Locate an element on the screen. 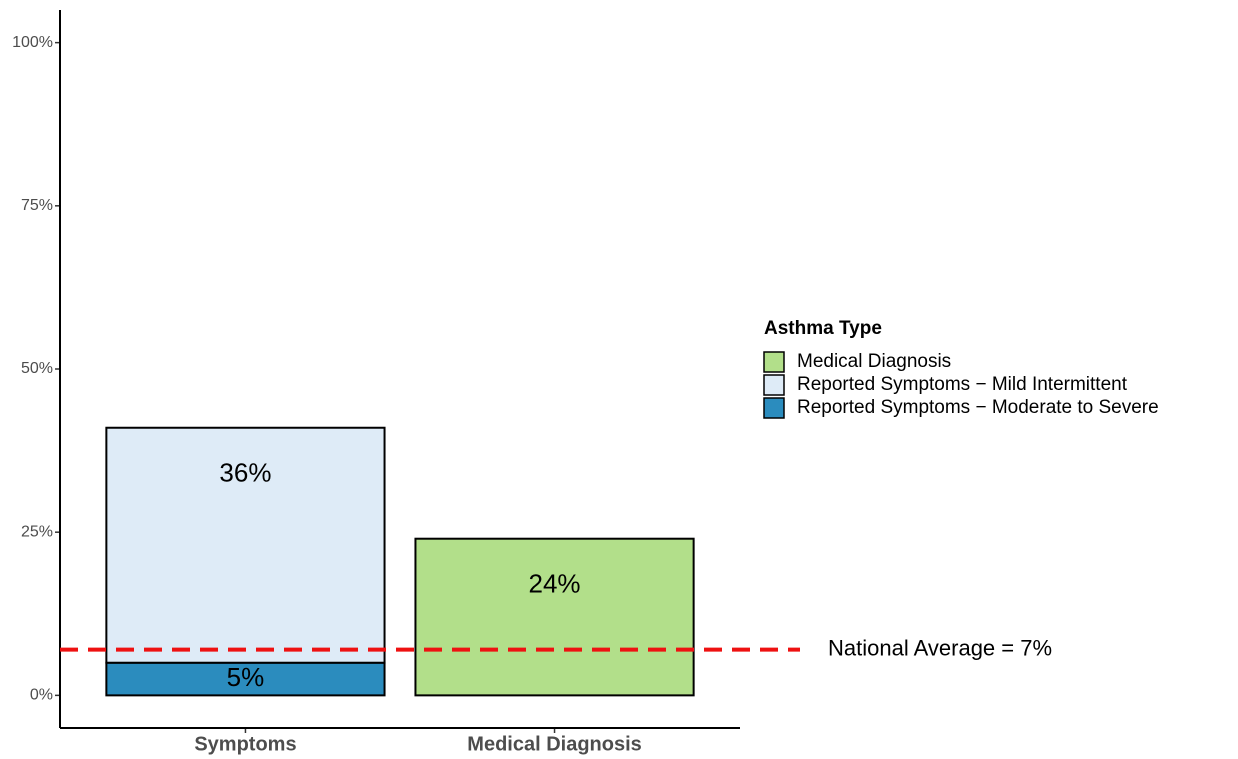 This screenshot has height=759, width=1238. value-label: 36% is located at coordinates (245, 473).